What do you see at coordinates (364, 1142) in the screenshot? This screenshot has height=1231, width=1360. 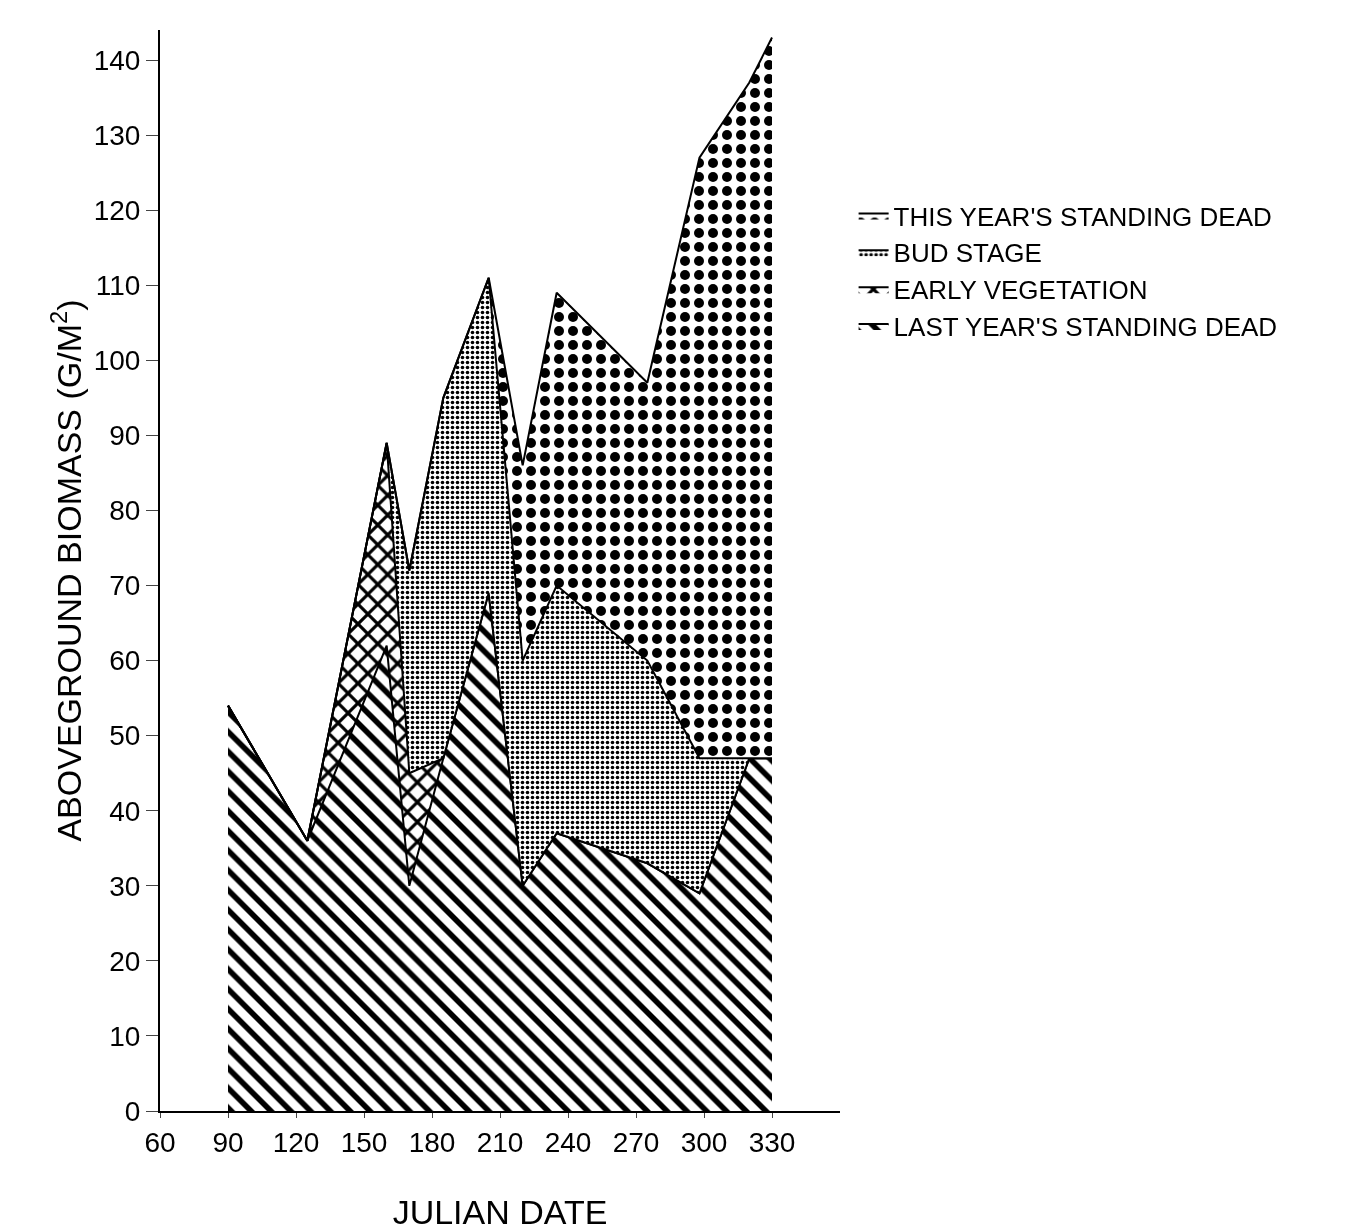 I see `x-tick-label: 150` at bounding box center [364, 1142].